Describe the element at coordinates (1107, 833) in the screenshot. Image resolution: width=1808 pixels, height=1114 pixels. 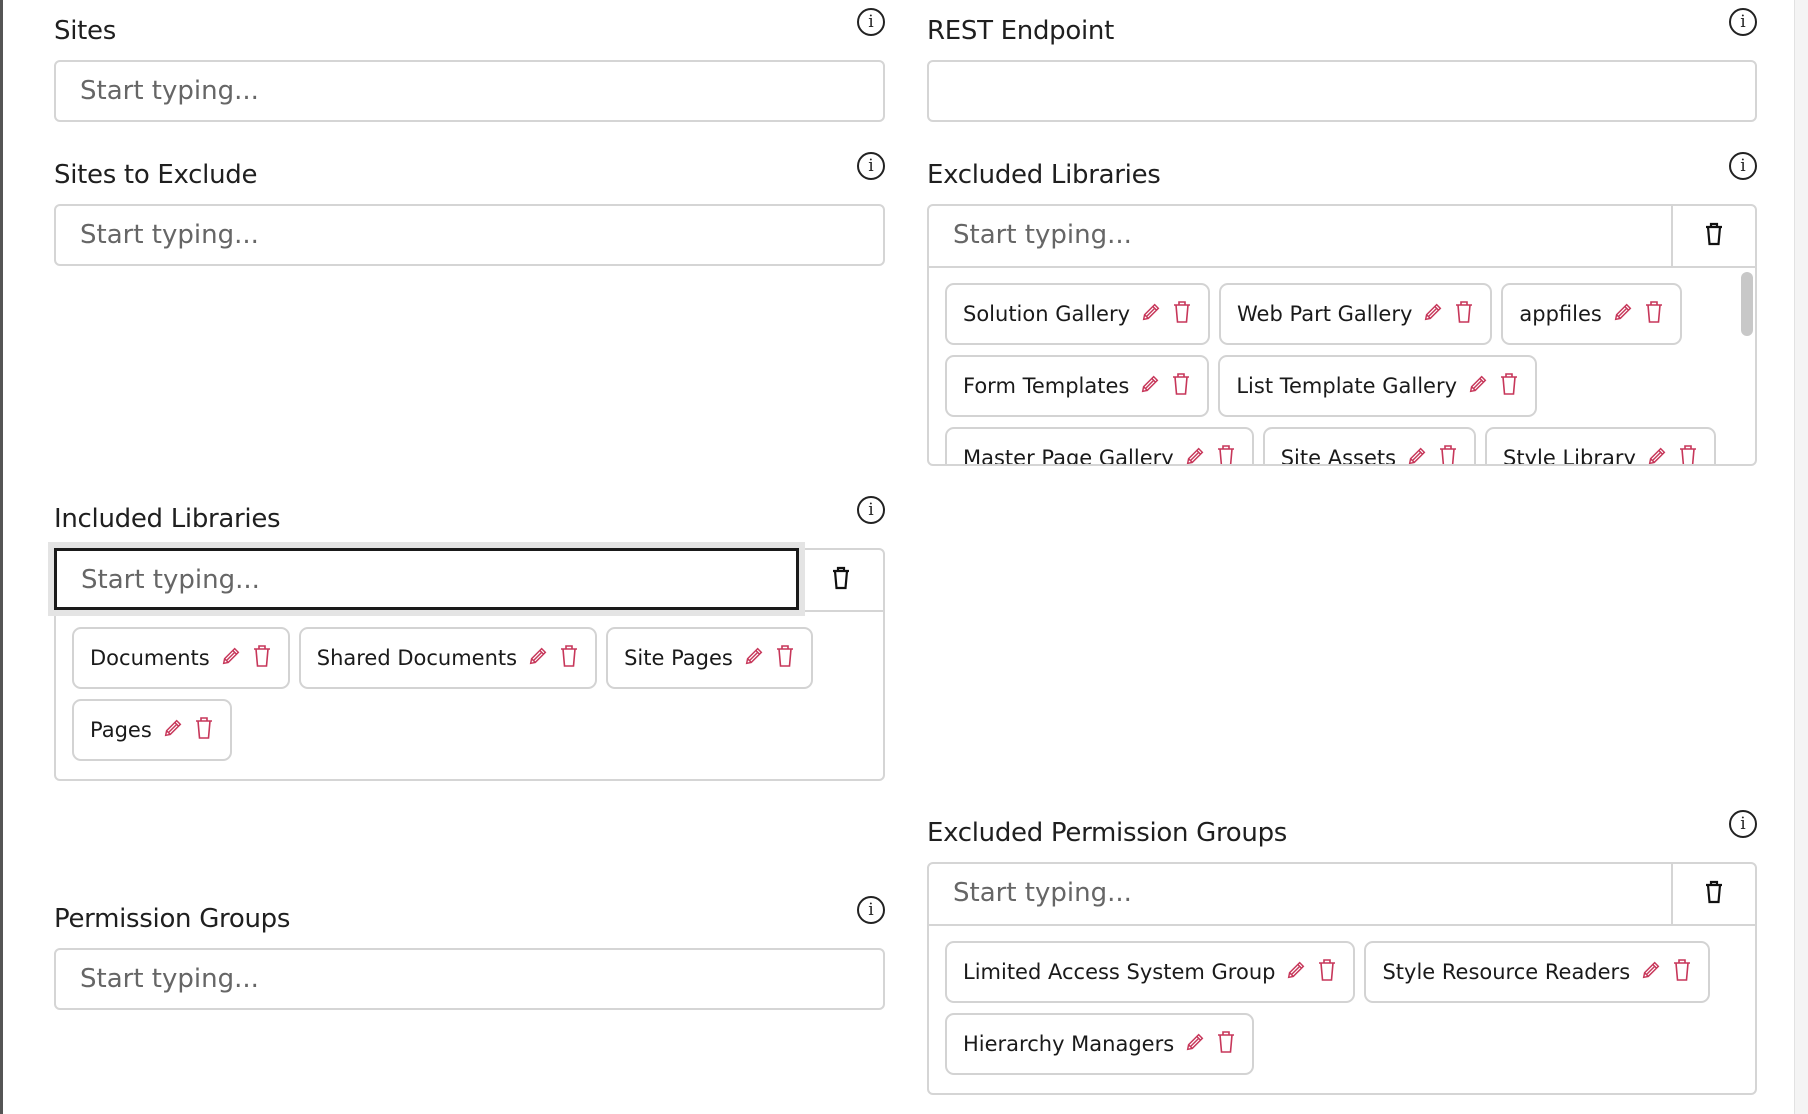
I see `excluded-permission-groups-label: Excluded Permission Groups` at that location.